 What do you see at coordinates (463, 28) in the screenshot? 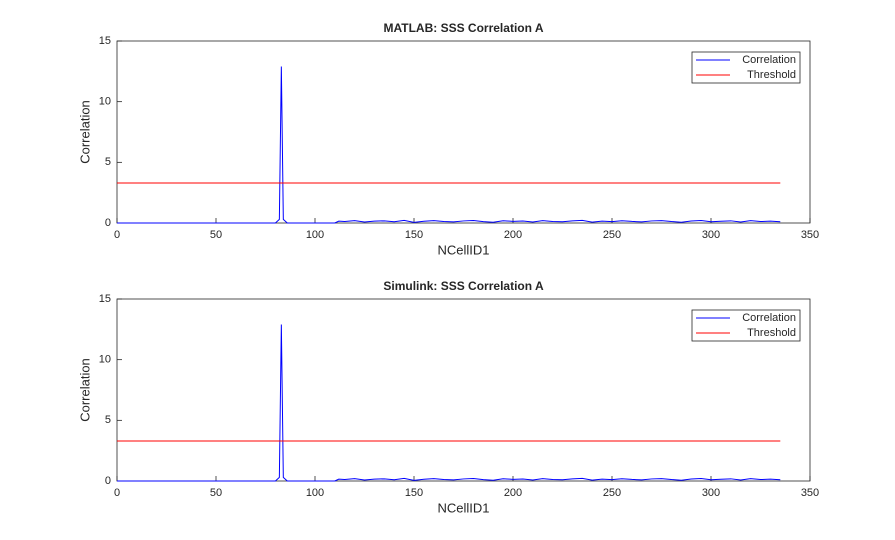
I see `chart-title: MATLAB: SSS Correlation A` at bounding box center [463, 28].